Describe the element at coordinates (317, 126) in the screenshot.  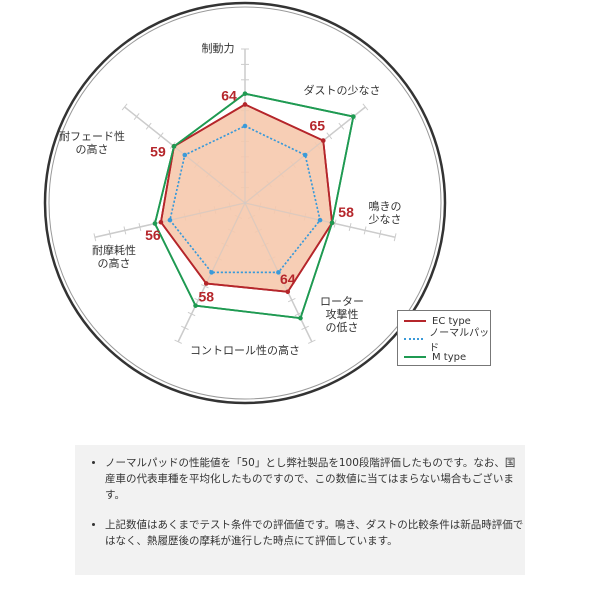
I see `data-label: 65` at that location.